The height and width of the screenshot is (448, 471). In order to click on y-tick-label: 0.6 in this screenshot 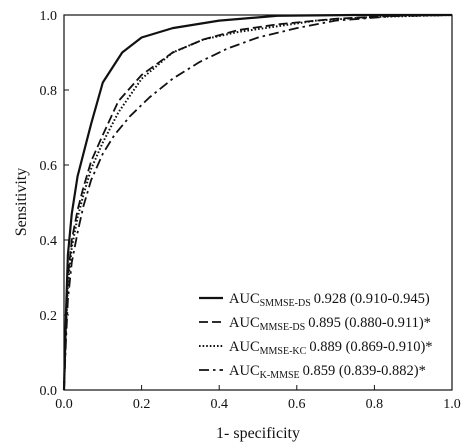, I will do `click(49, 166)`.